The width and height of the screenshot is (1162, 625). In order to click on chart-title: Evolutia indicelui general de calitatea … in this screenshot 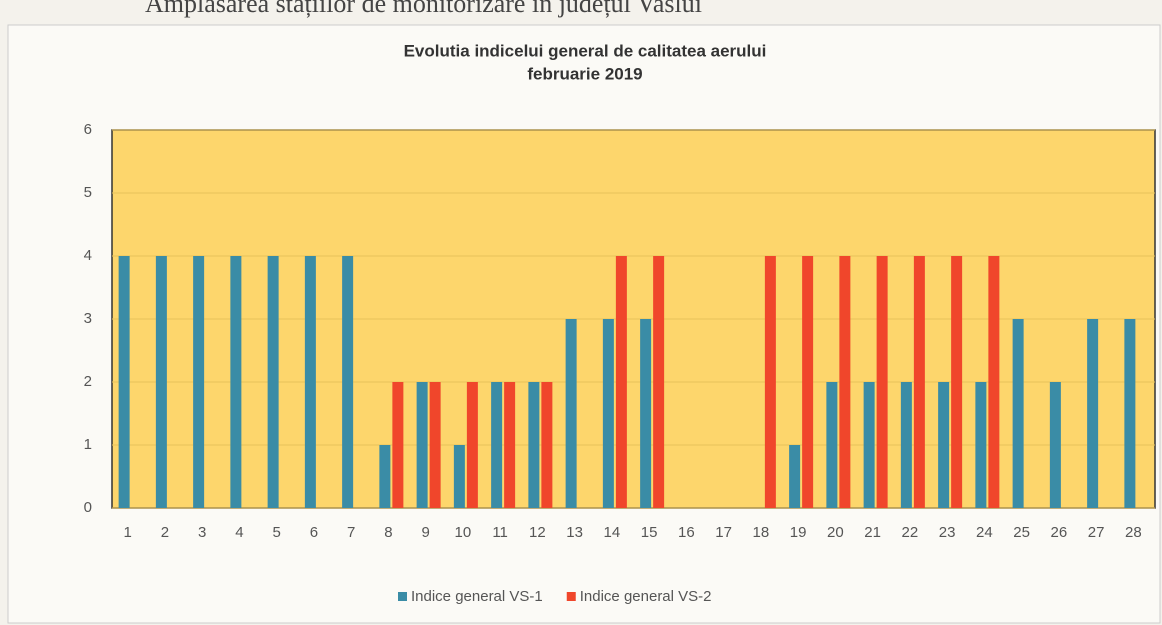, I will do `click(585, 50)`.